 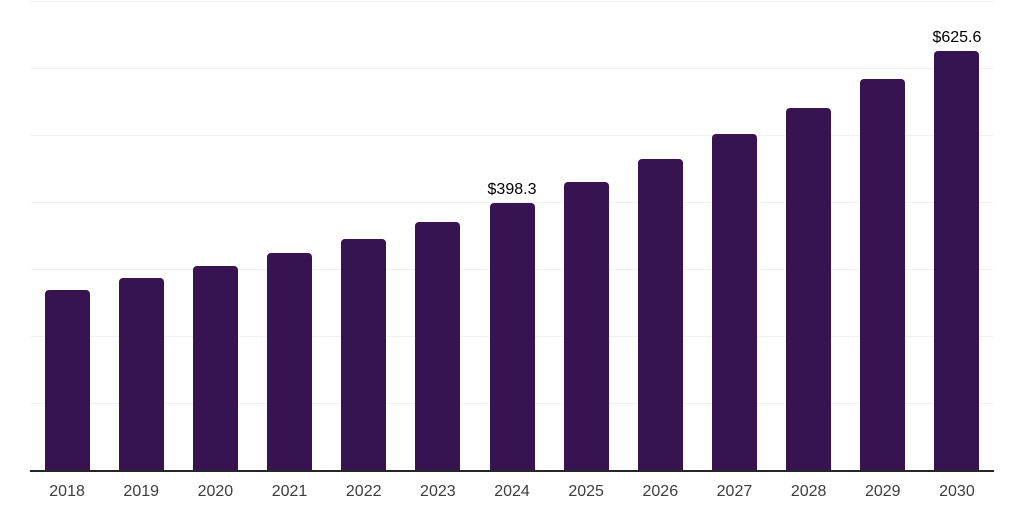 I want to click on bar-2027, so click(x=734, y=301).